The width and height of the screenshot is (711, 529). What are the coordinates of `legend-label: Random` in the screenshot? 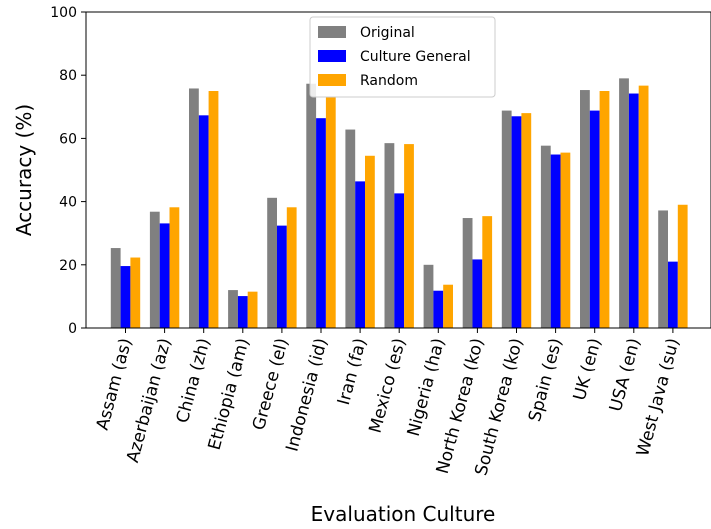 It's located at (389, 81).